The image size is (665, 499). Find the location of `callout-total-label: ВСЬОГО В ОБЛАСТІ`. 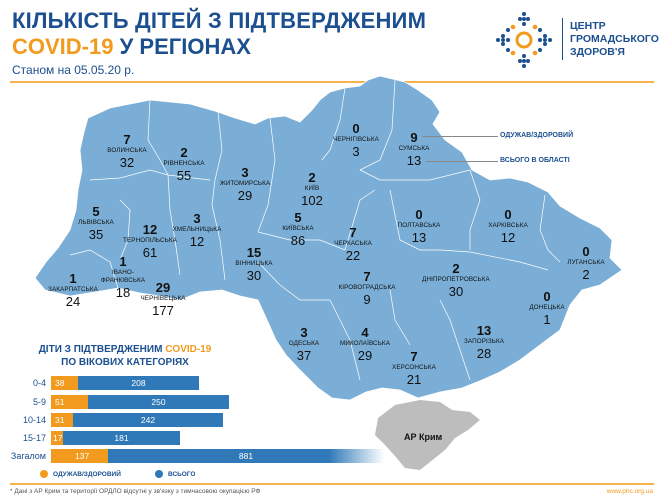

callout-total-label: ВСЬОГО В ОБЛАСТІ is located at coordinates (535, 160).